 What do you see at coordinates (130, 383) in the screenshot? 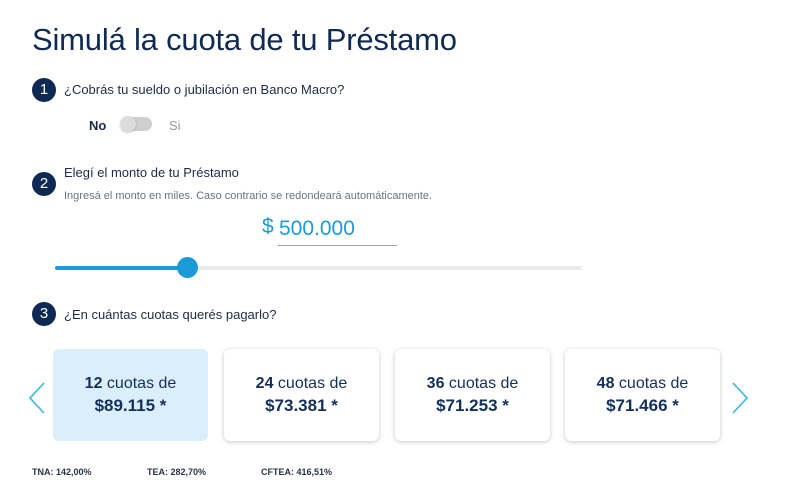
I see `card-installments: 12 cuotas de` at bounding box center [130, 383].